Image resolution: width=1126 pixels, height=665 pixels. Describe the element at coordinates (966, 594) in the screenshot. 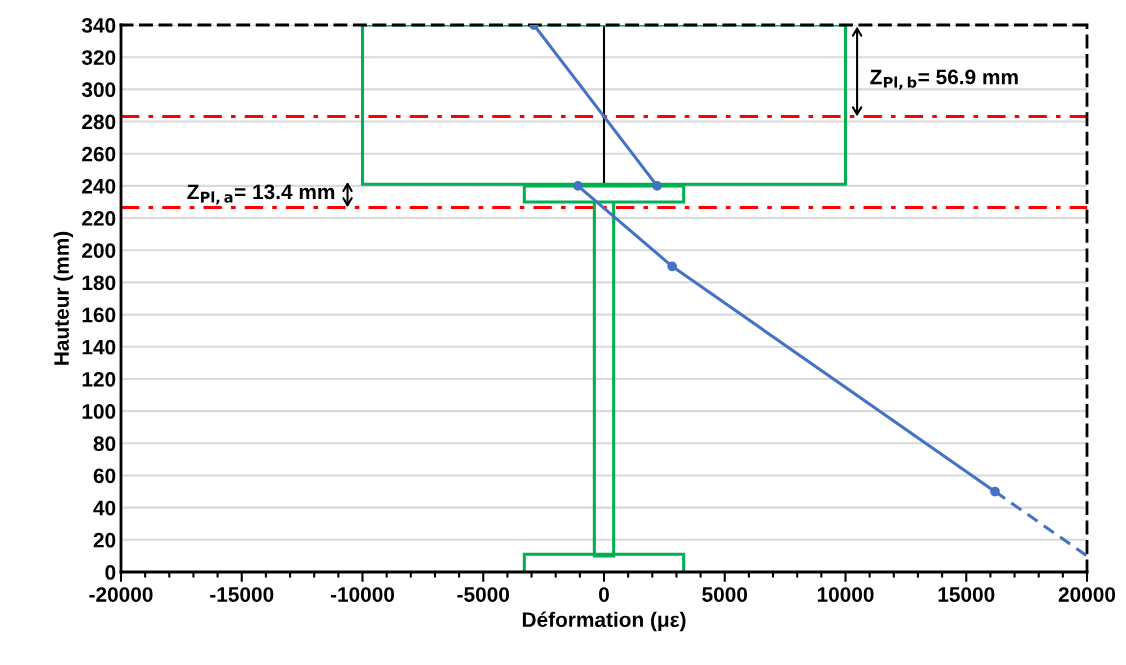

I see `x-tick-label: 15000` at that location.